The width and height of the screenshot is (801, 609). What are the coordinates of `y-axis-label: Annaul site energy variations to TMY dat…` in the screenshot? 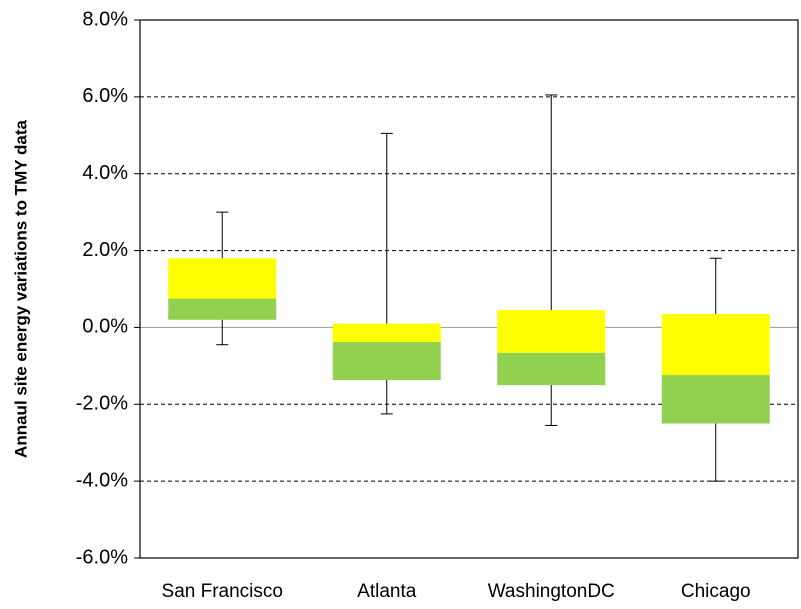 It's located at (20, 289).